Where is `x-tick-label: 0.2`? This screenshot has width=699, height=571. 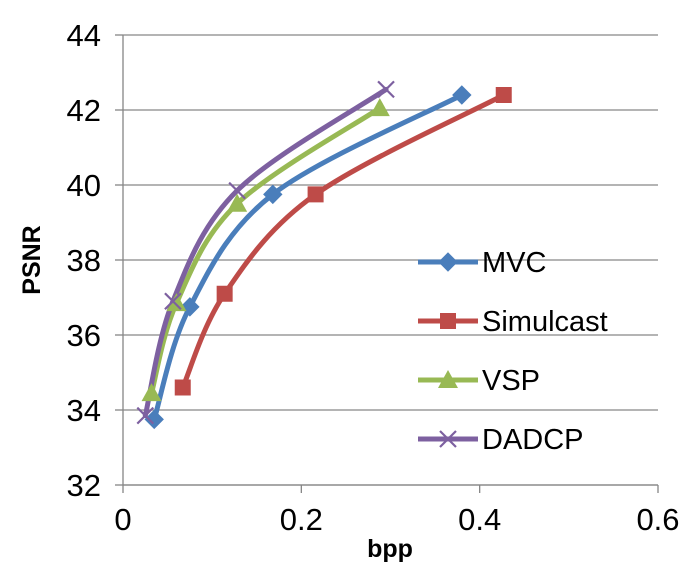
x-tick-label: 0.2 is located at coordinates (301, 519).